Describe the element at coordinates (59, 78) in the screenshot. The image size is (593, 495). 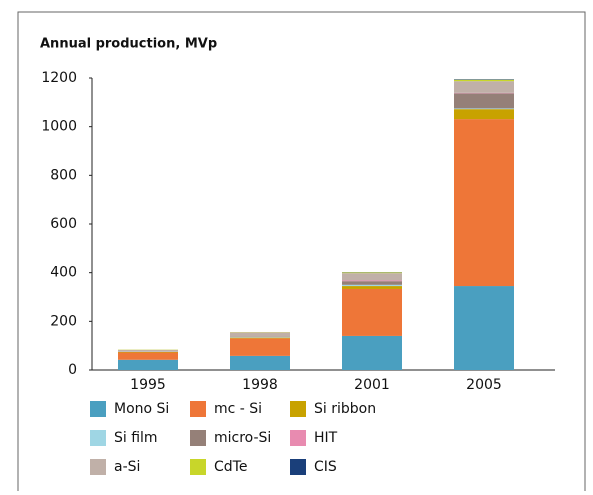
I see `y-tick-label: 1200` at that location.